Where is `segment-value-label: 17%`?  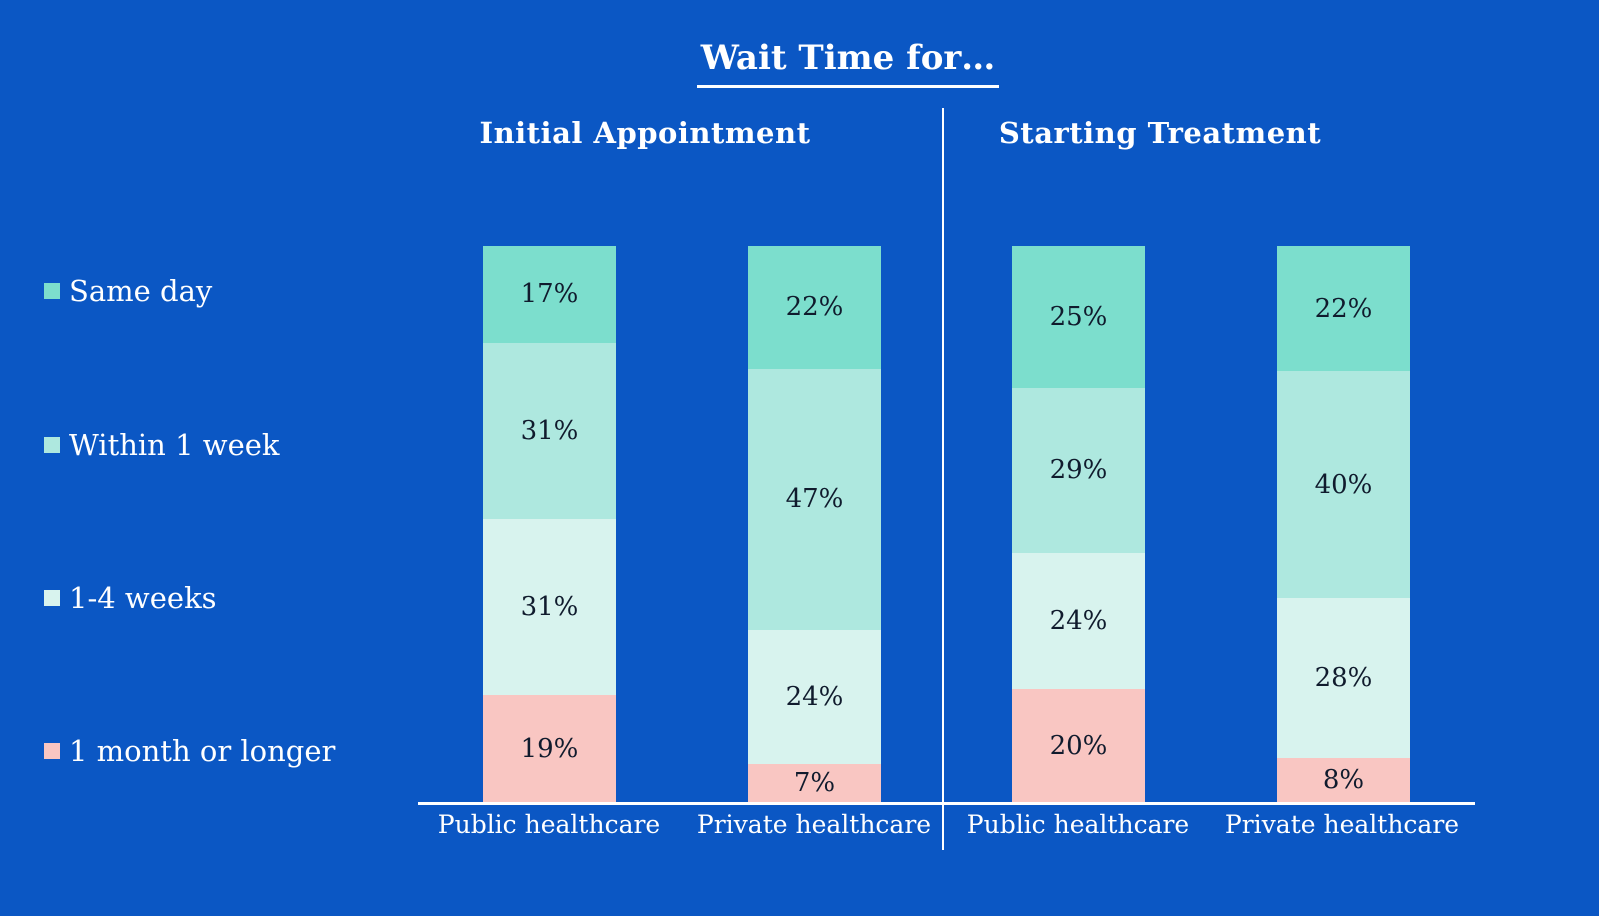 segment-value-label: 17% is located at coordinates (549, 294).